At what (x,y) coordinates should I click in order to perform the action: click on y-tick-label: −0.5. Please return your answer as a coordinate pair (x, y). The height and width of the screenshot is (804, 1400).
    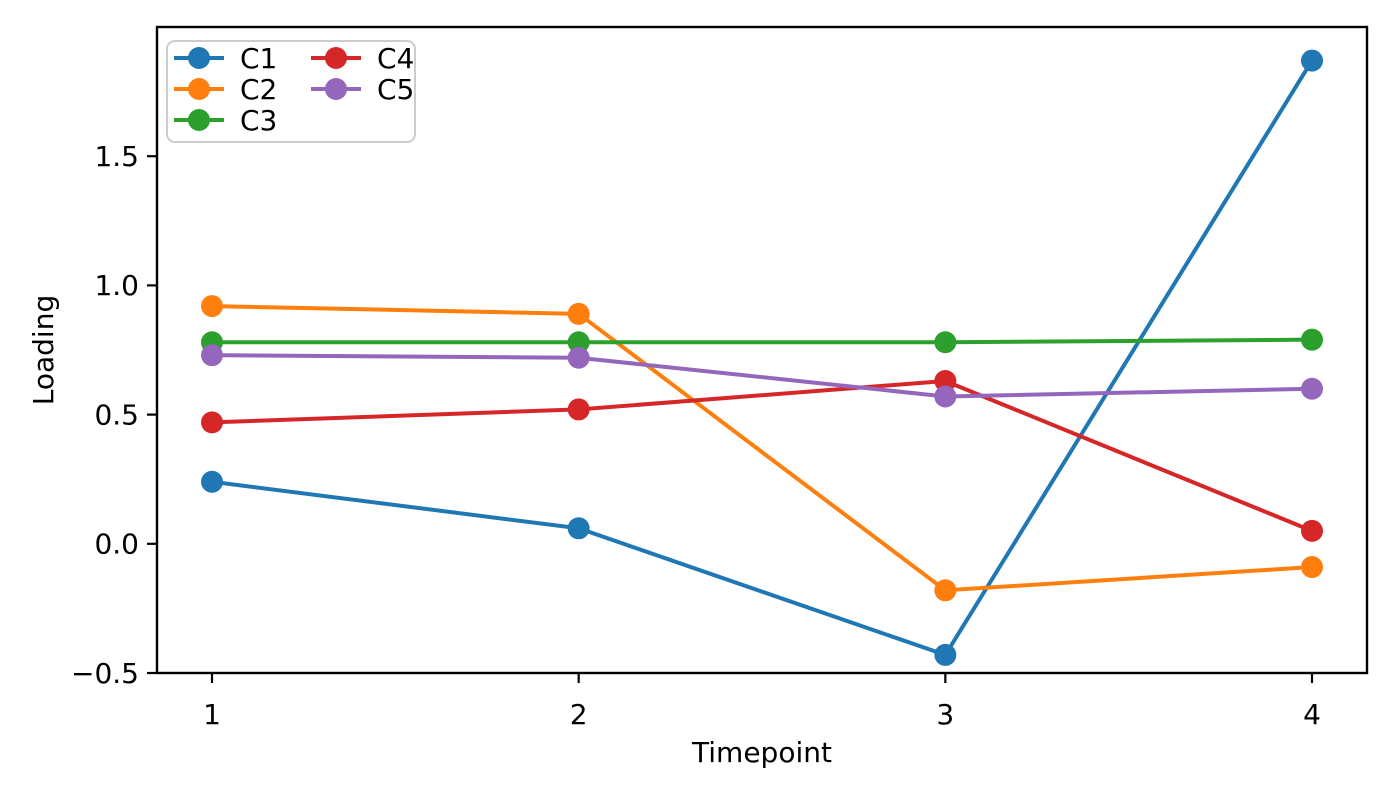
    Looking at the image, I should click on (105, 673).